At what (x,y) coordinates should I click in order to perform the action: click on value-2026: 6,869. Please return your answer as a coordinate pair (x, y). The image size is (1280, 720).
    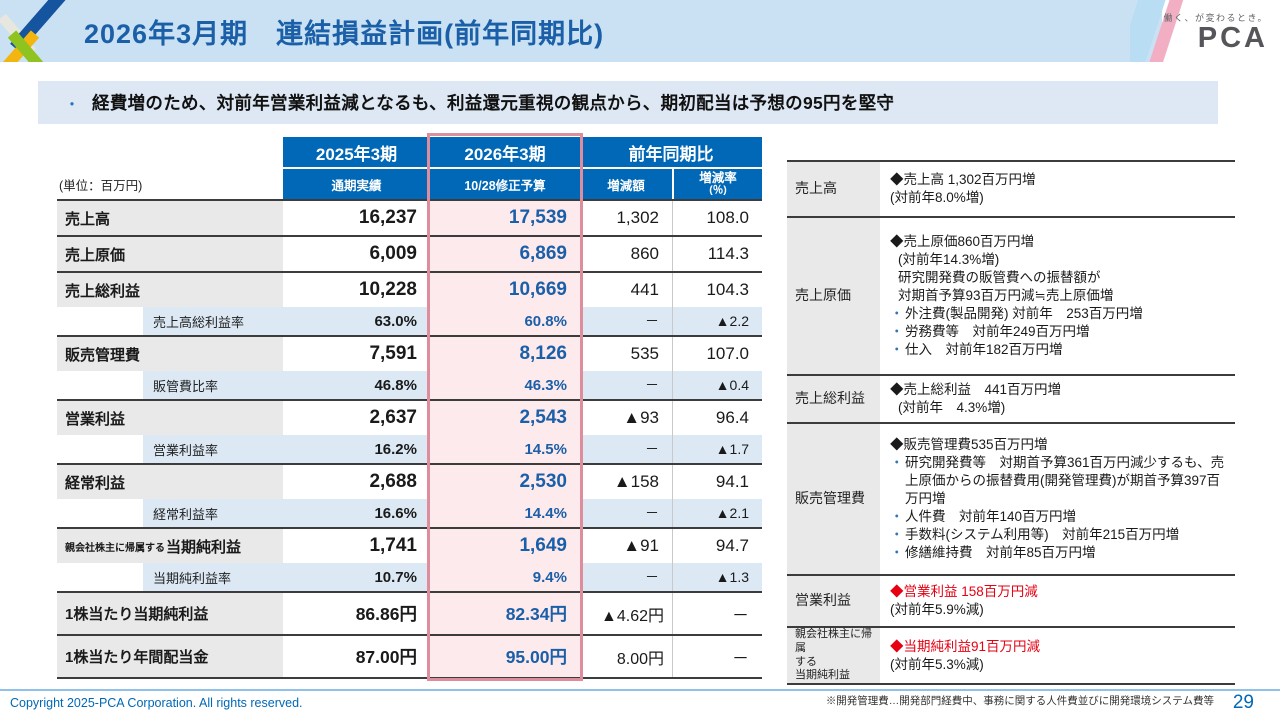
    Looking at the image, I should click on (505, 254).